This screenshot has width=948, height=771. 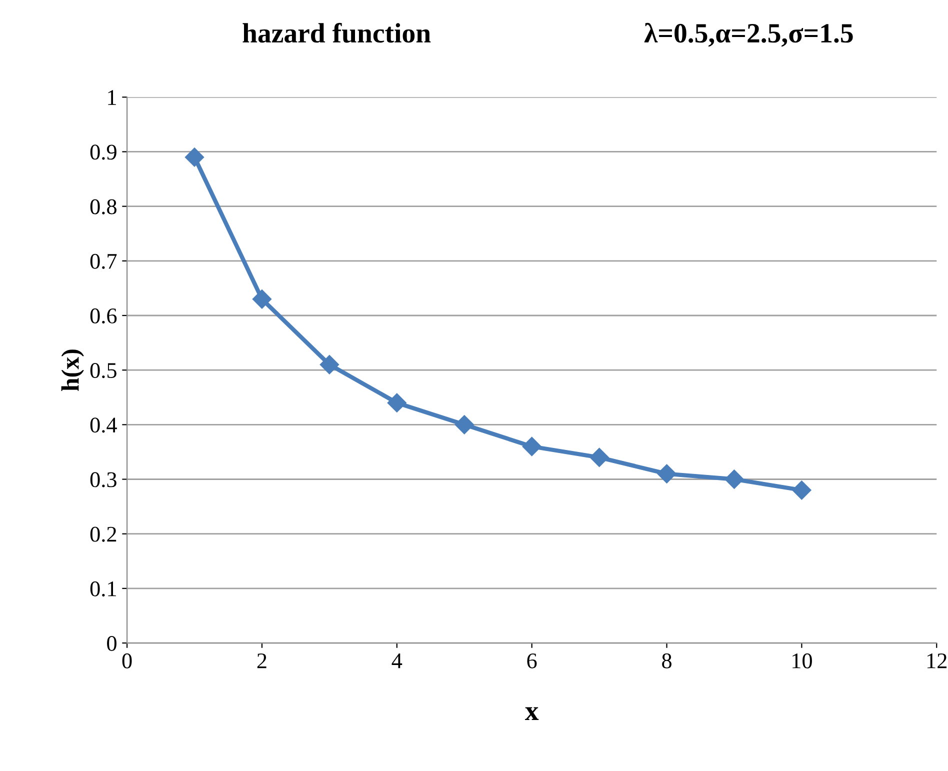 What do you see at coordinates (667, 660) in the screenshot?
I see `x-tick-label: 8` at bounding box center [667, 660].